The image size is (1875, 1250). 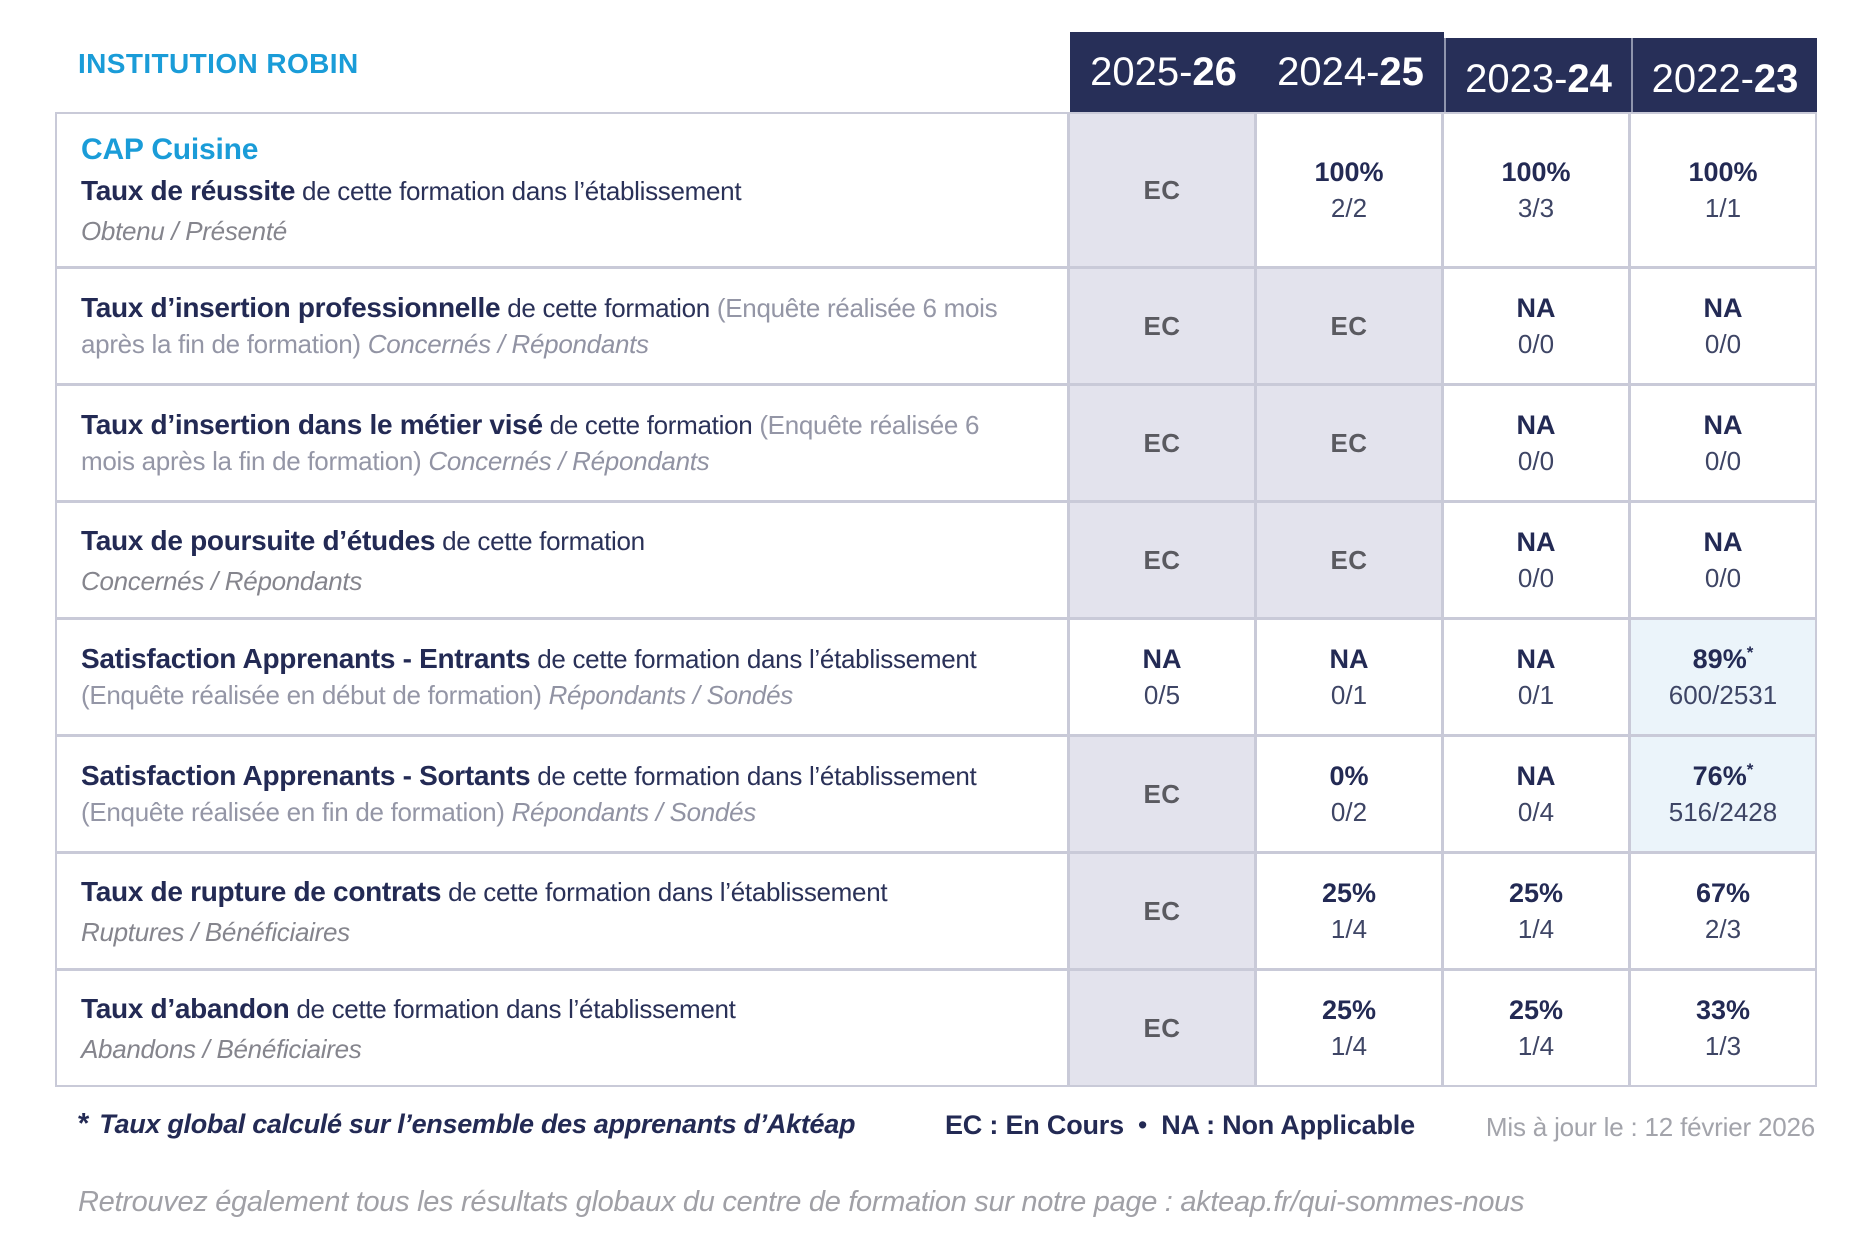 I want to click on year-header-2025-26: 2025- 26, so click(x=1163, y=72).